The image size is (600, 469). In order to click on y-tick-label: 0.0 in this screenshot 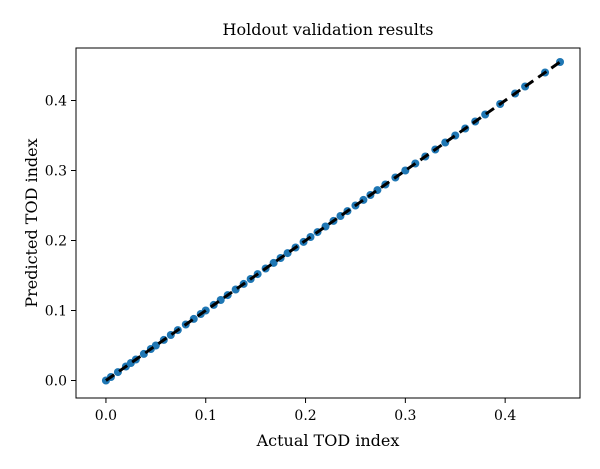, I will do `click(56, 382)`.